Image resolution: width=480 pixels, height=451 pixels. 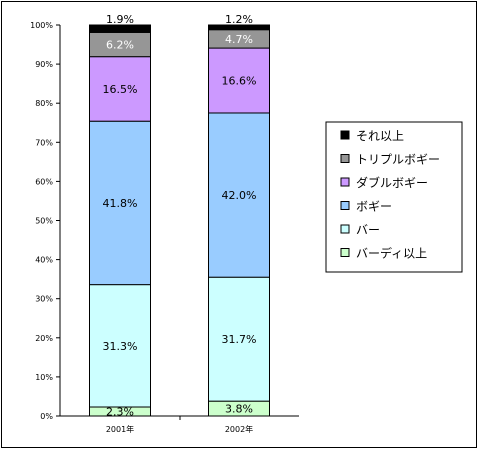 I want to click on legend-label: それ以上, so click(x=380, y=136).